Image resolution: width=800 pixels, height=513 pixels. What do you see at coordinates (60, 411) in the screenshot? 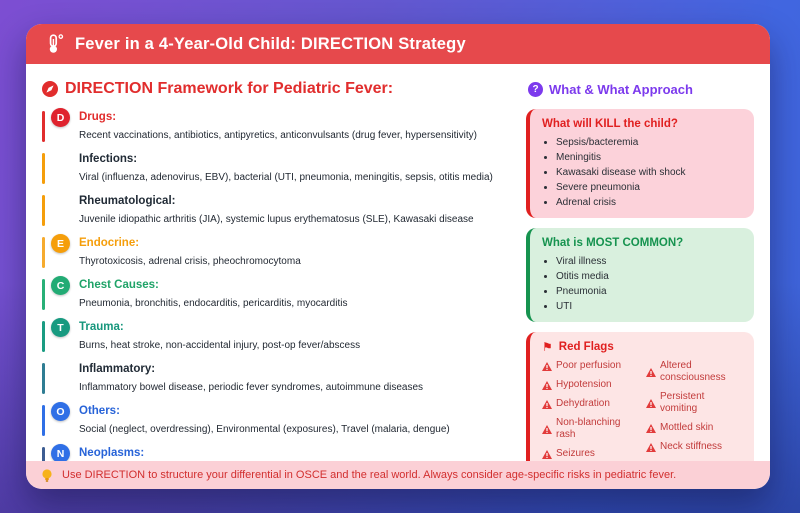
I see `item-letter-badge: O` at bounding box center [60, 411].